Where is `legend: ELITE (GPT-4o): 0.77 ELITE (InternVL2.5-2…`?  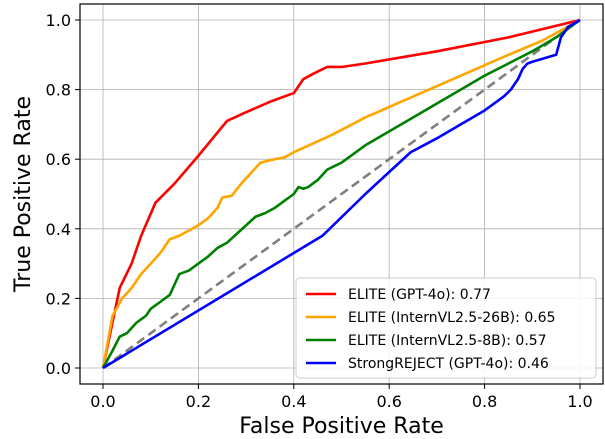 legend: ELITE (GPT-4o): 0.77 ELITE (InternVL2.5-2… is located at coordinates (446, 328).